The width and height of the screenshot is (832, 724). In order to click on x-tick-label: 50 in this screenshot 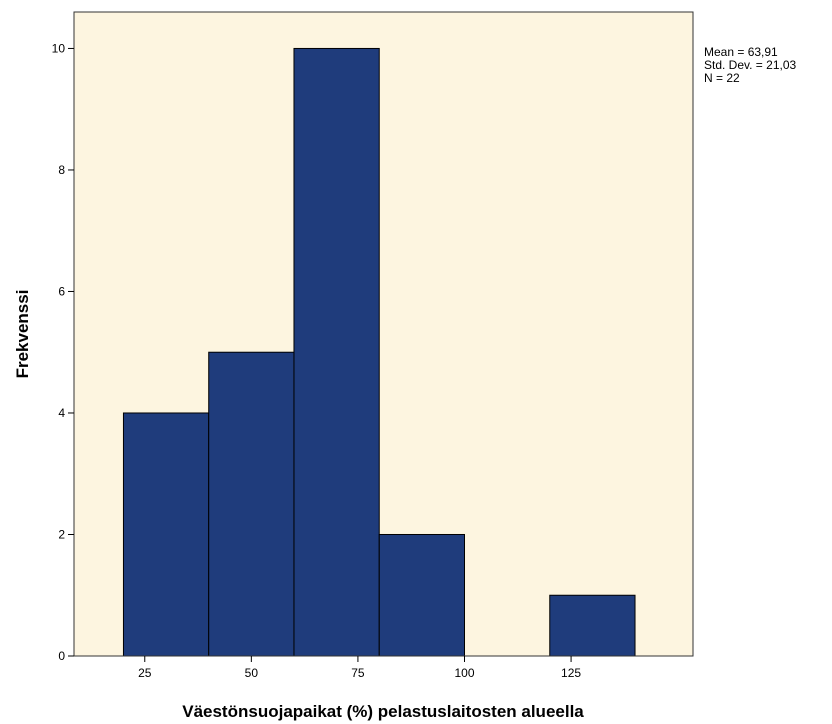, I will do `click(252, 673)`.